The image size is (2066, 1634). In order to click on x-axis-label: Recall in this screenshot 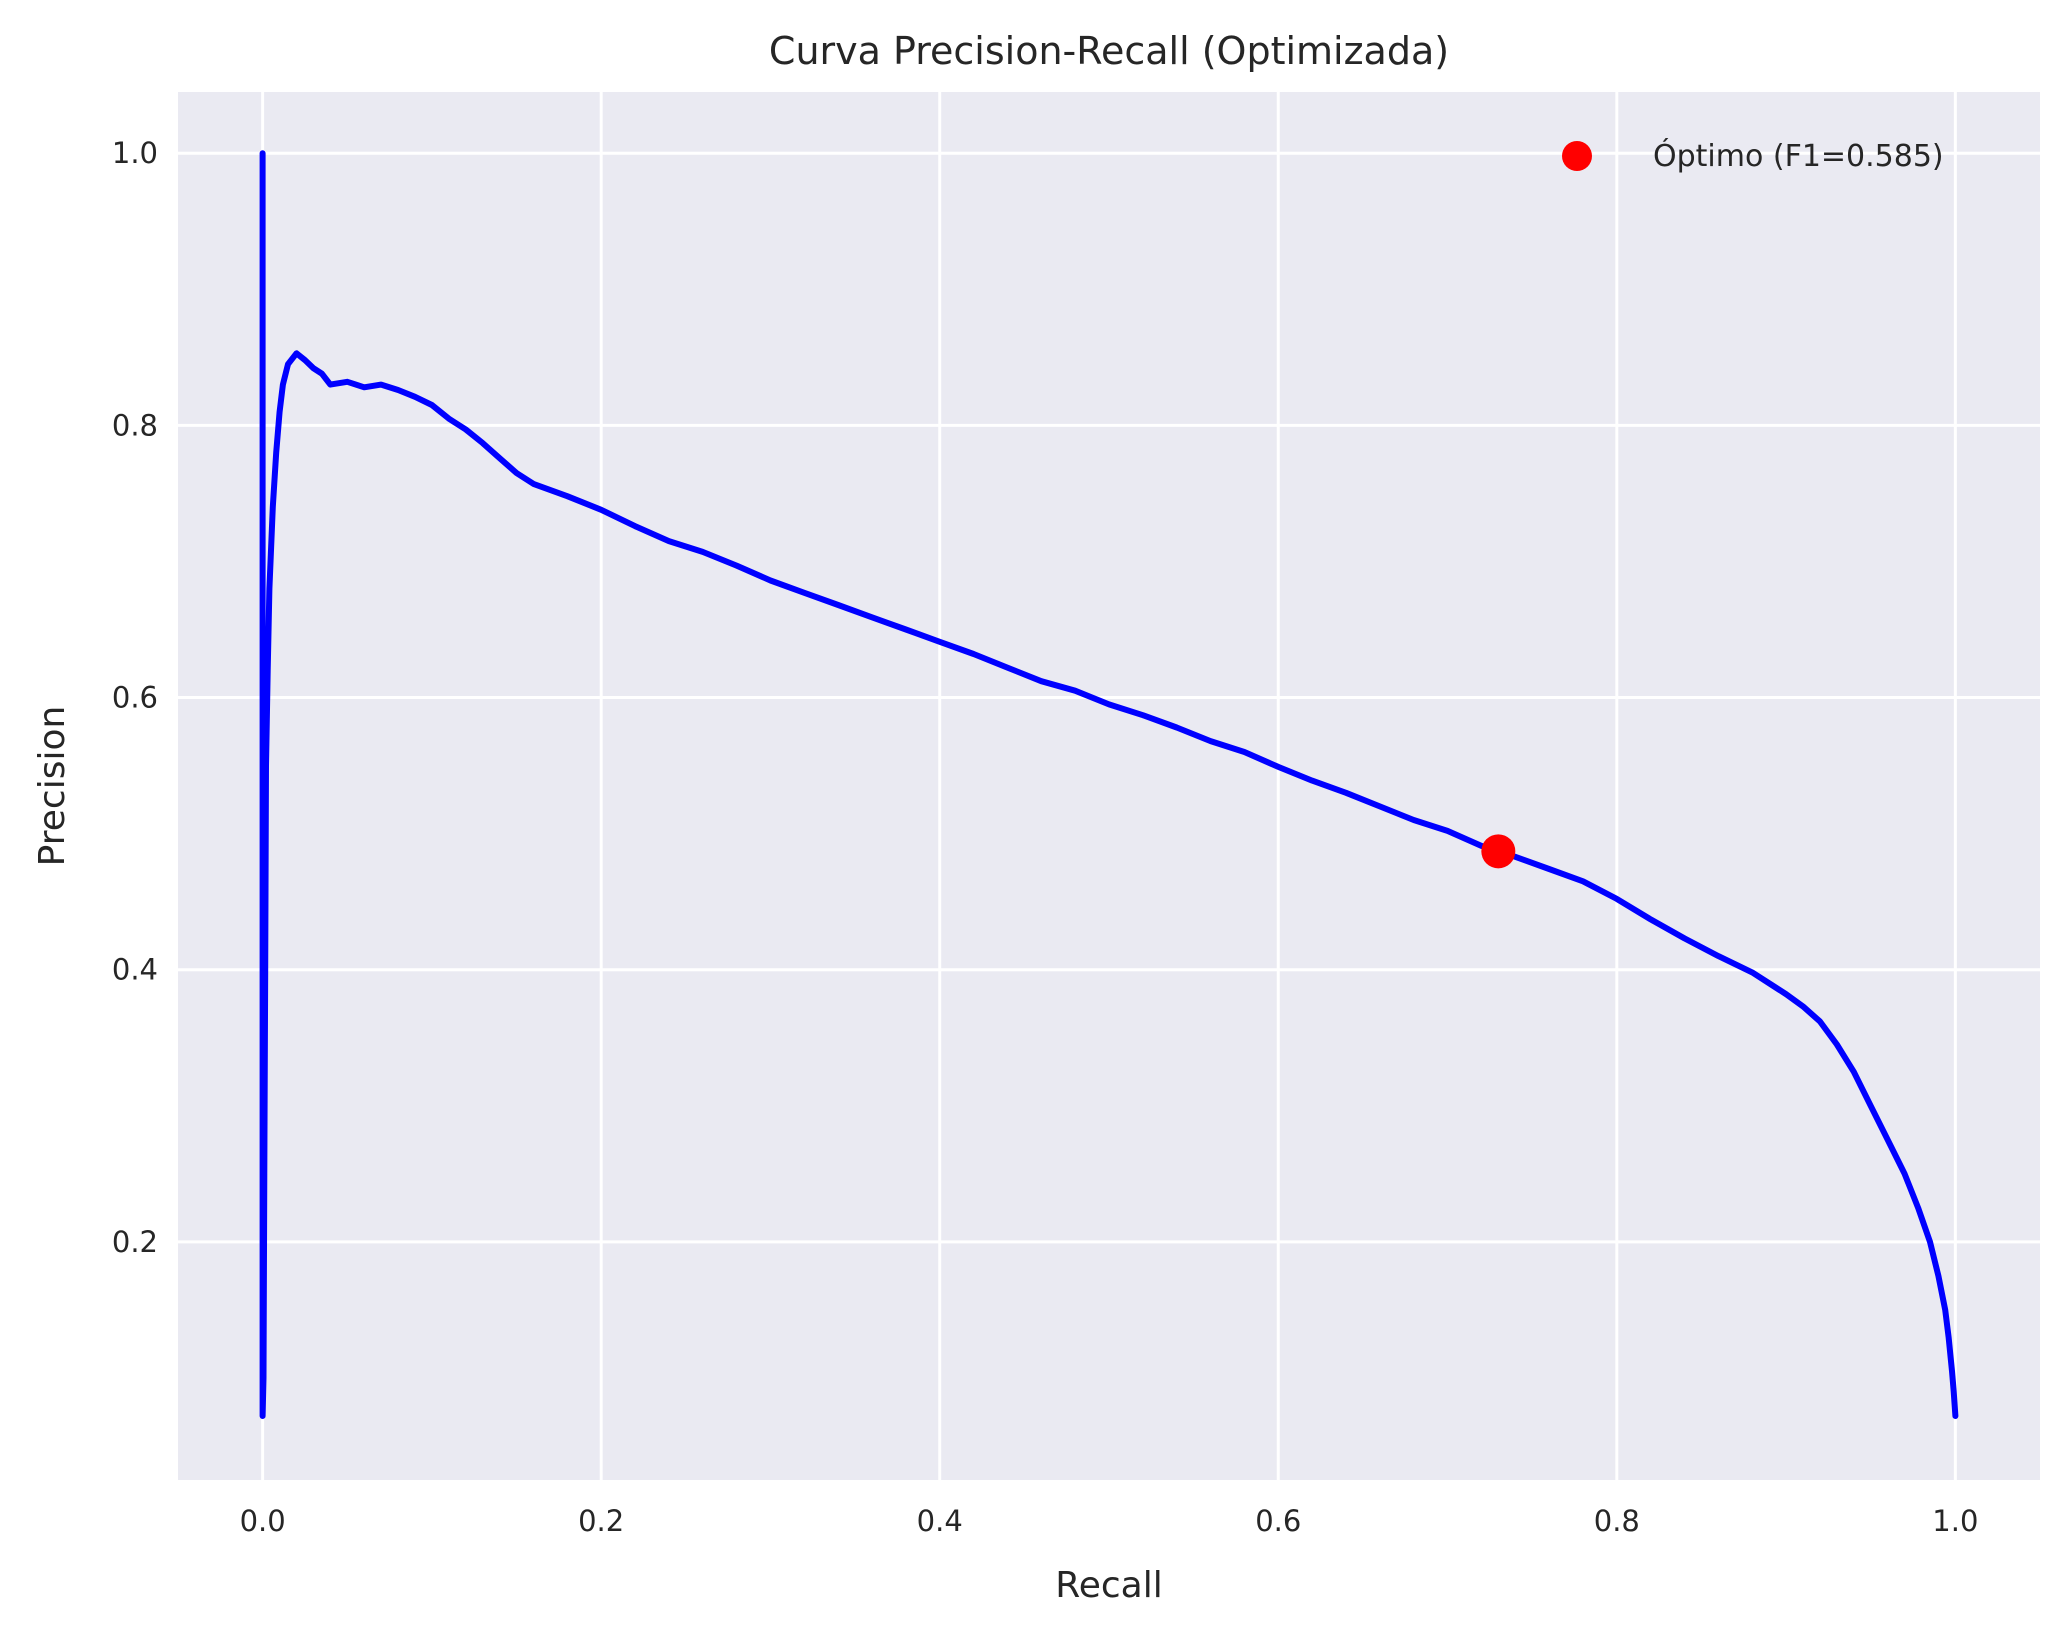, I will do `click(1108, 1585)`.